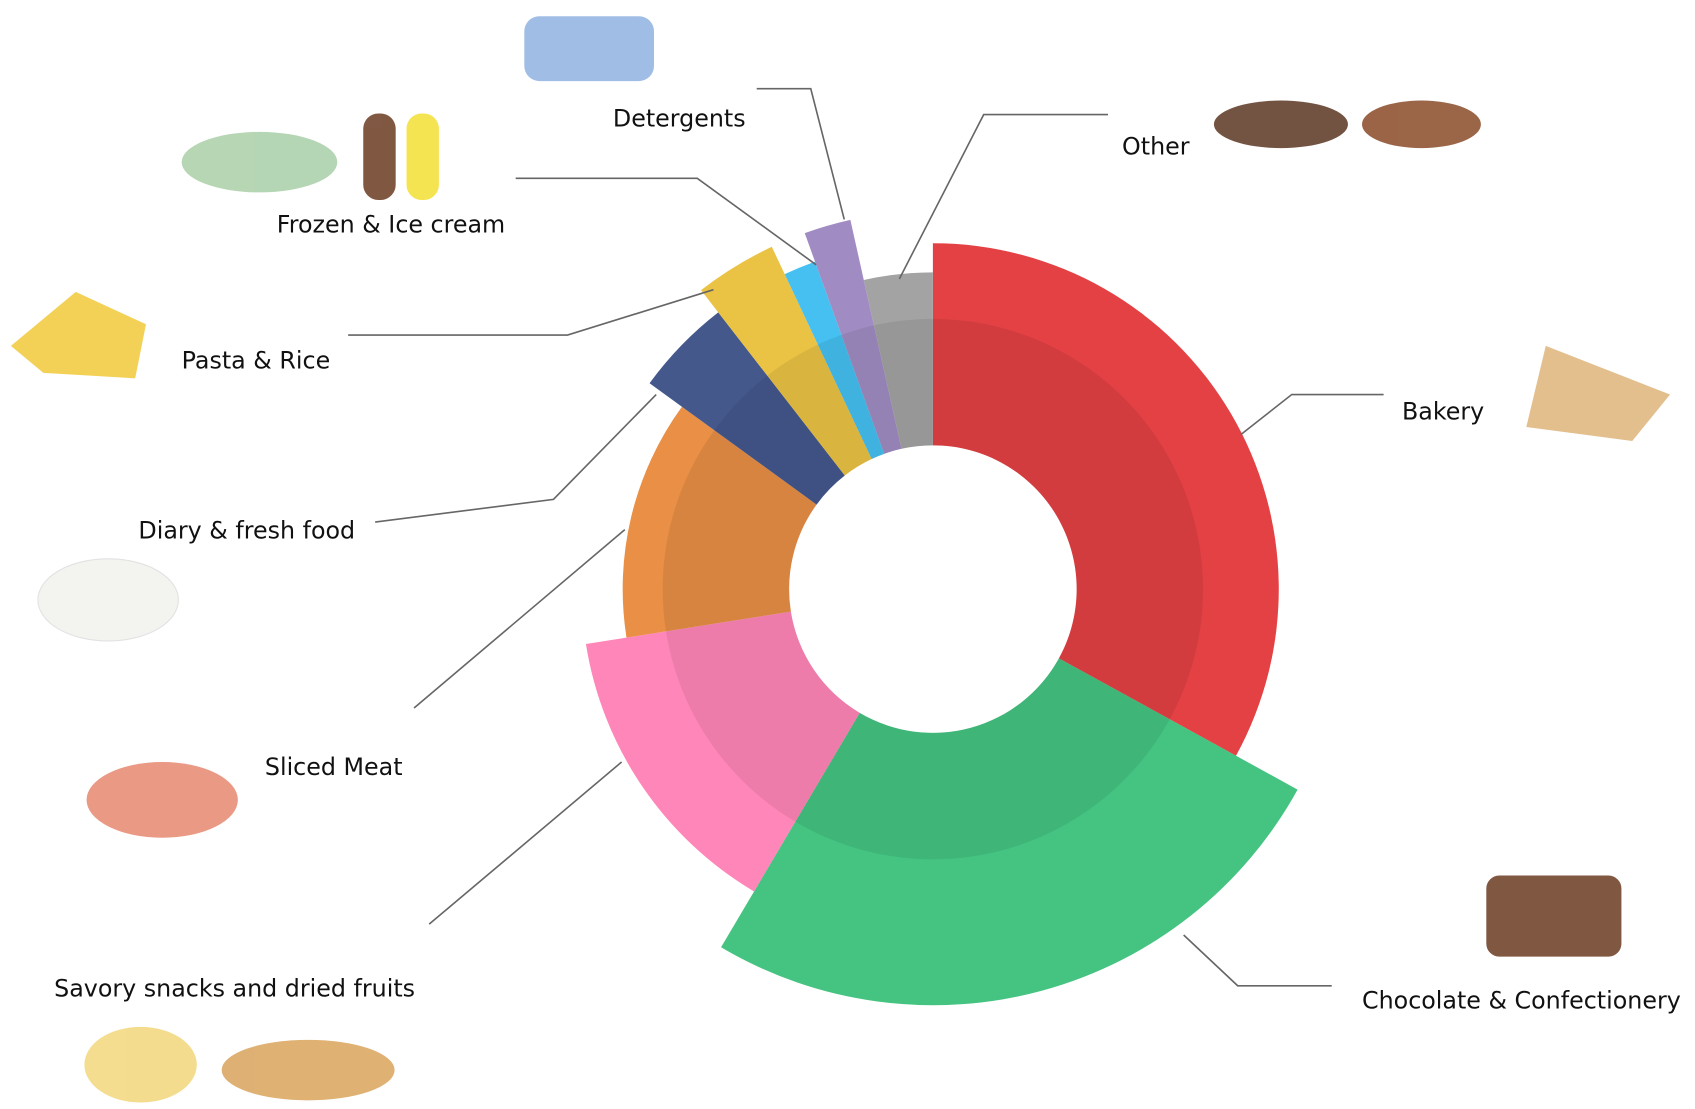  What do you see at coordinates (1156, 147) in the screenshot?
I see `category-label: Other` at bounding box center [1156, 147].